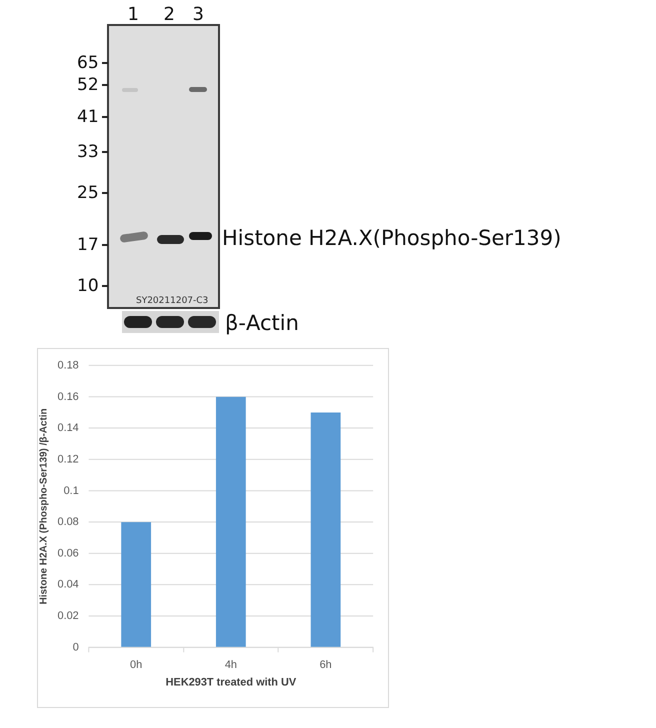  Describe the element at coordinates (88, 84) in the screenshot. I see `text: 52` at that location.